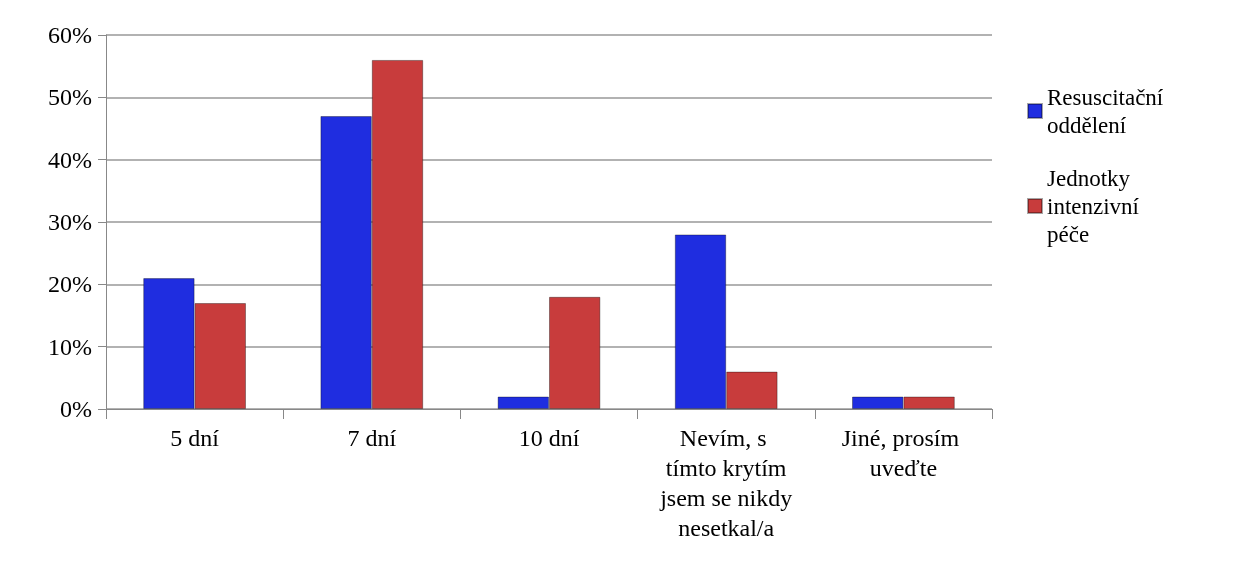  What do you see at coordinates (70, 346) in the screenshot?
I see `y-tick-label: 10%` at bounding box center [70, 346].